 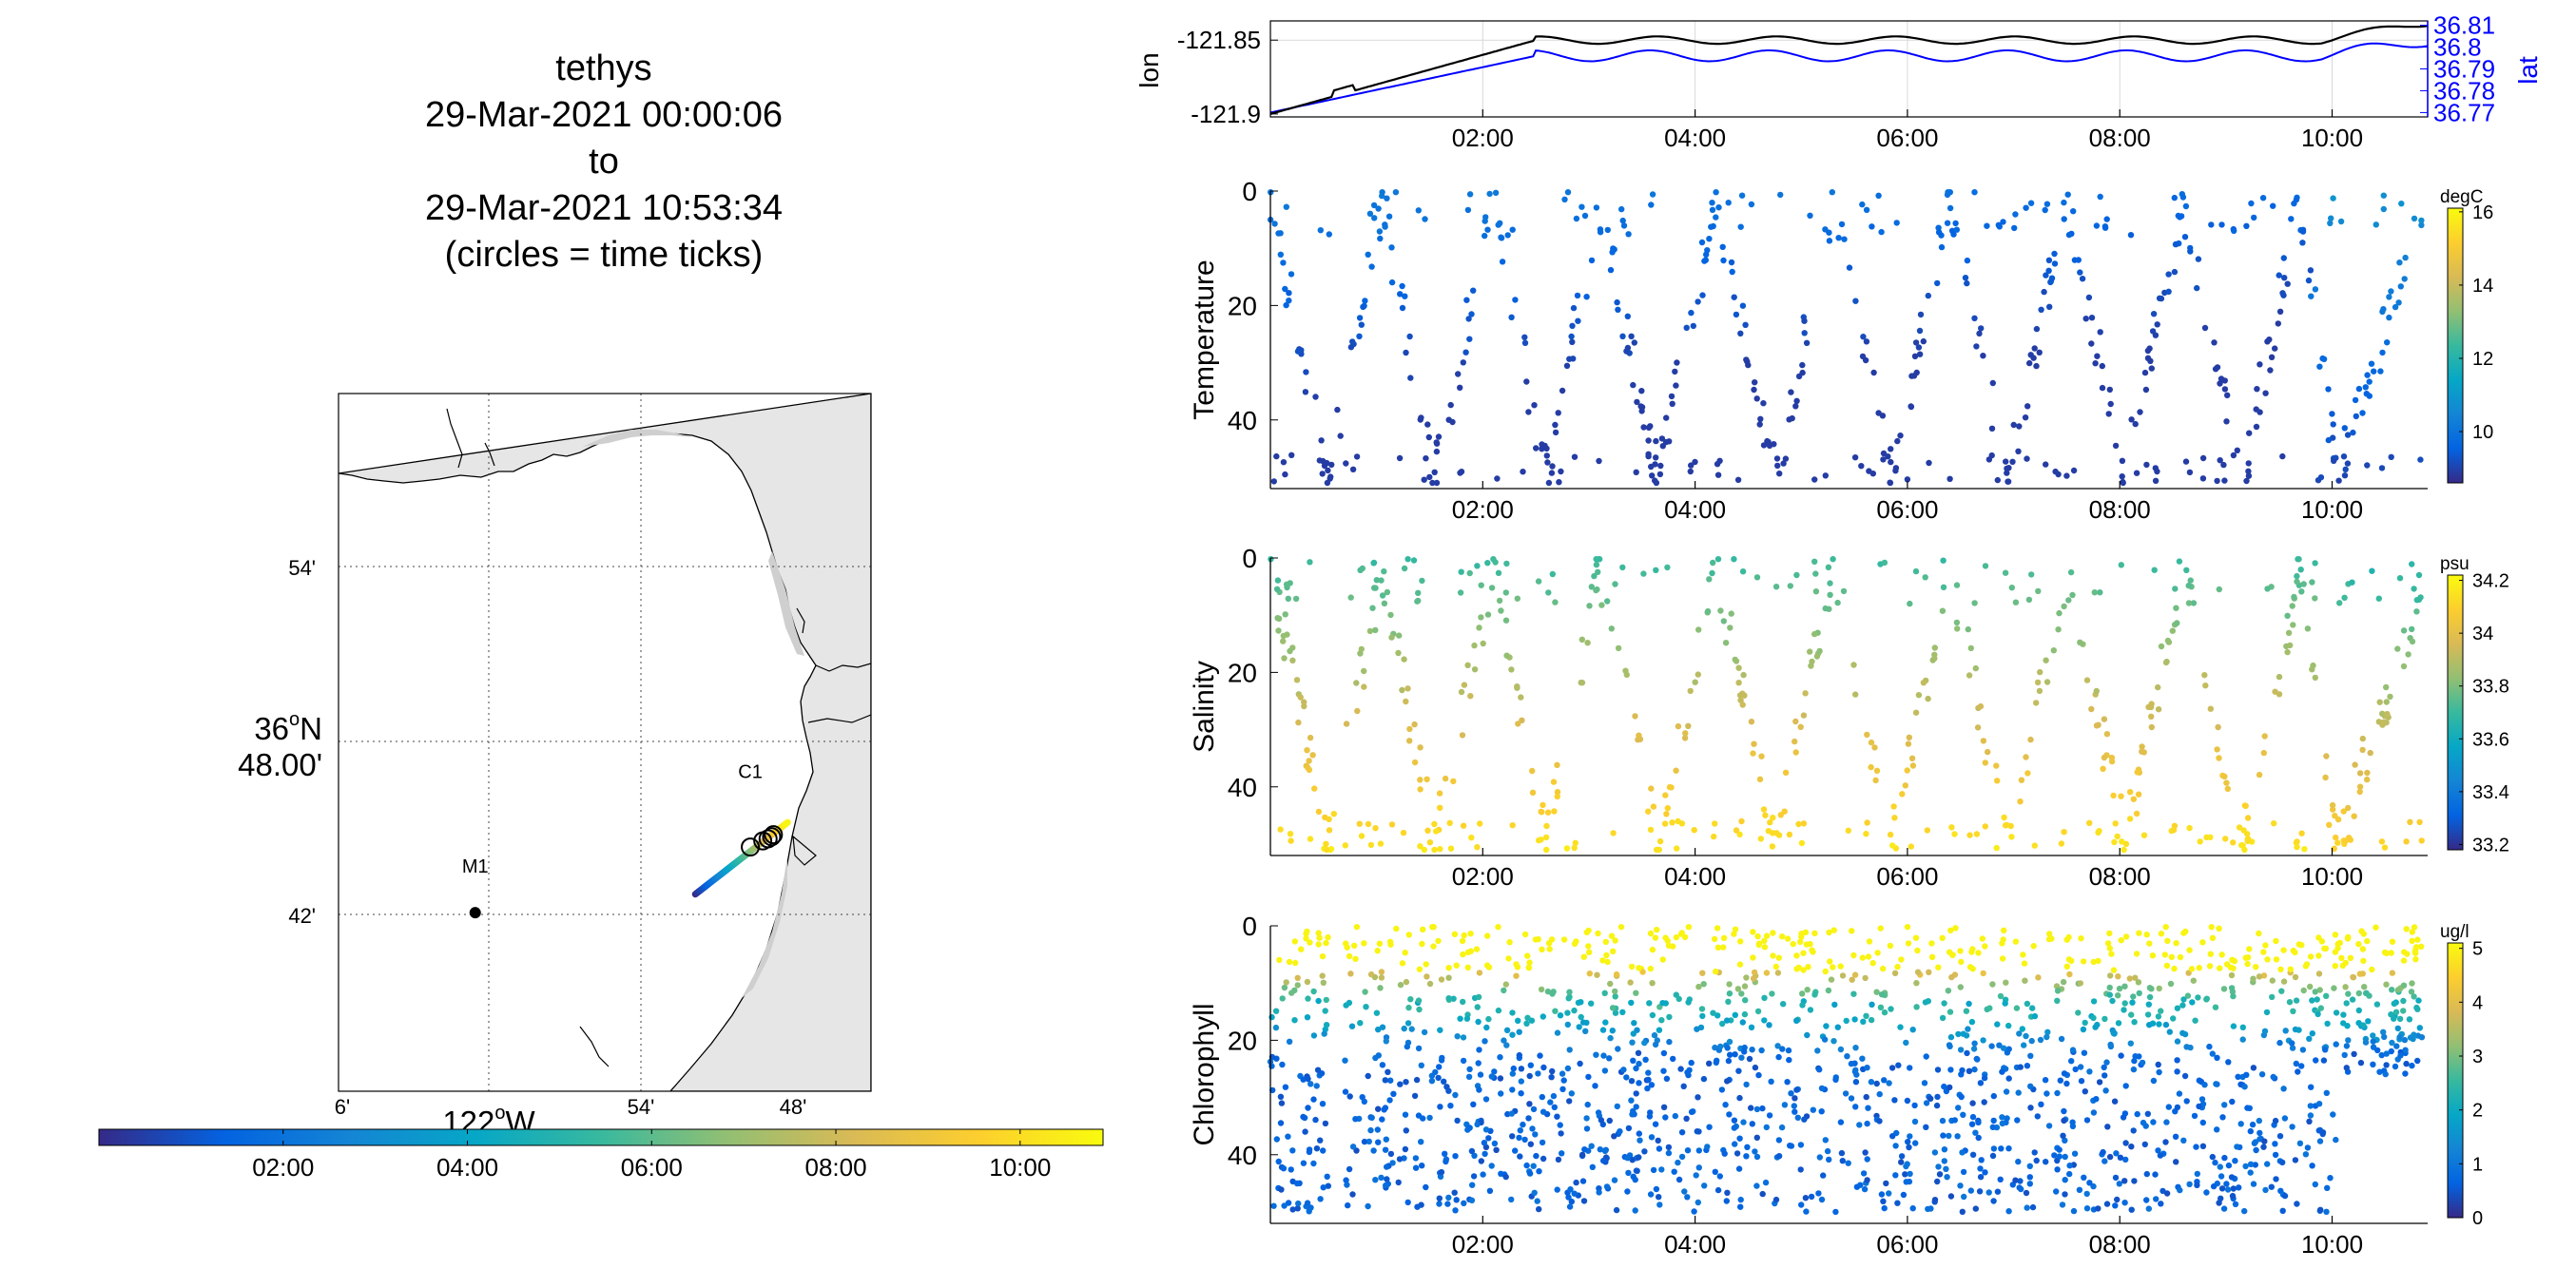 What do you see at coordinates (2528, 70) in the screenshot?
I see `lat-axis-label: lat` at bounding box center [2528, 70].